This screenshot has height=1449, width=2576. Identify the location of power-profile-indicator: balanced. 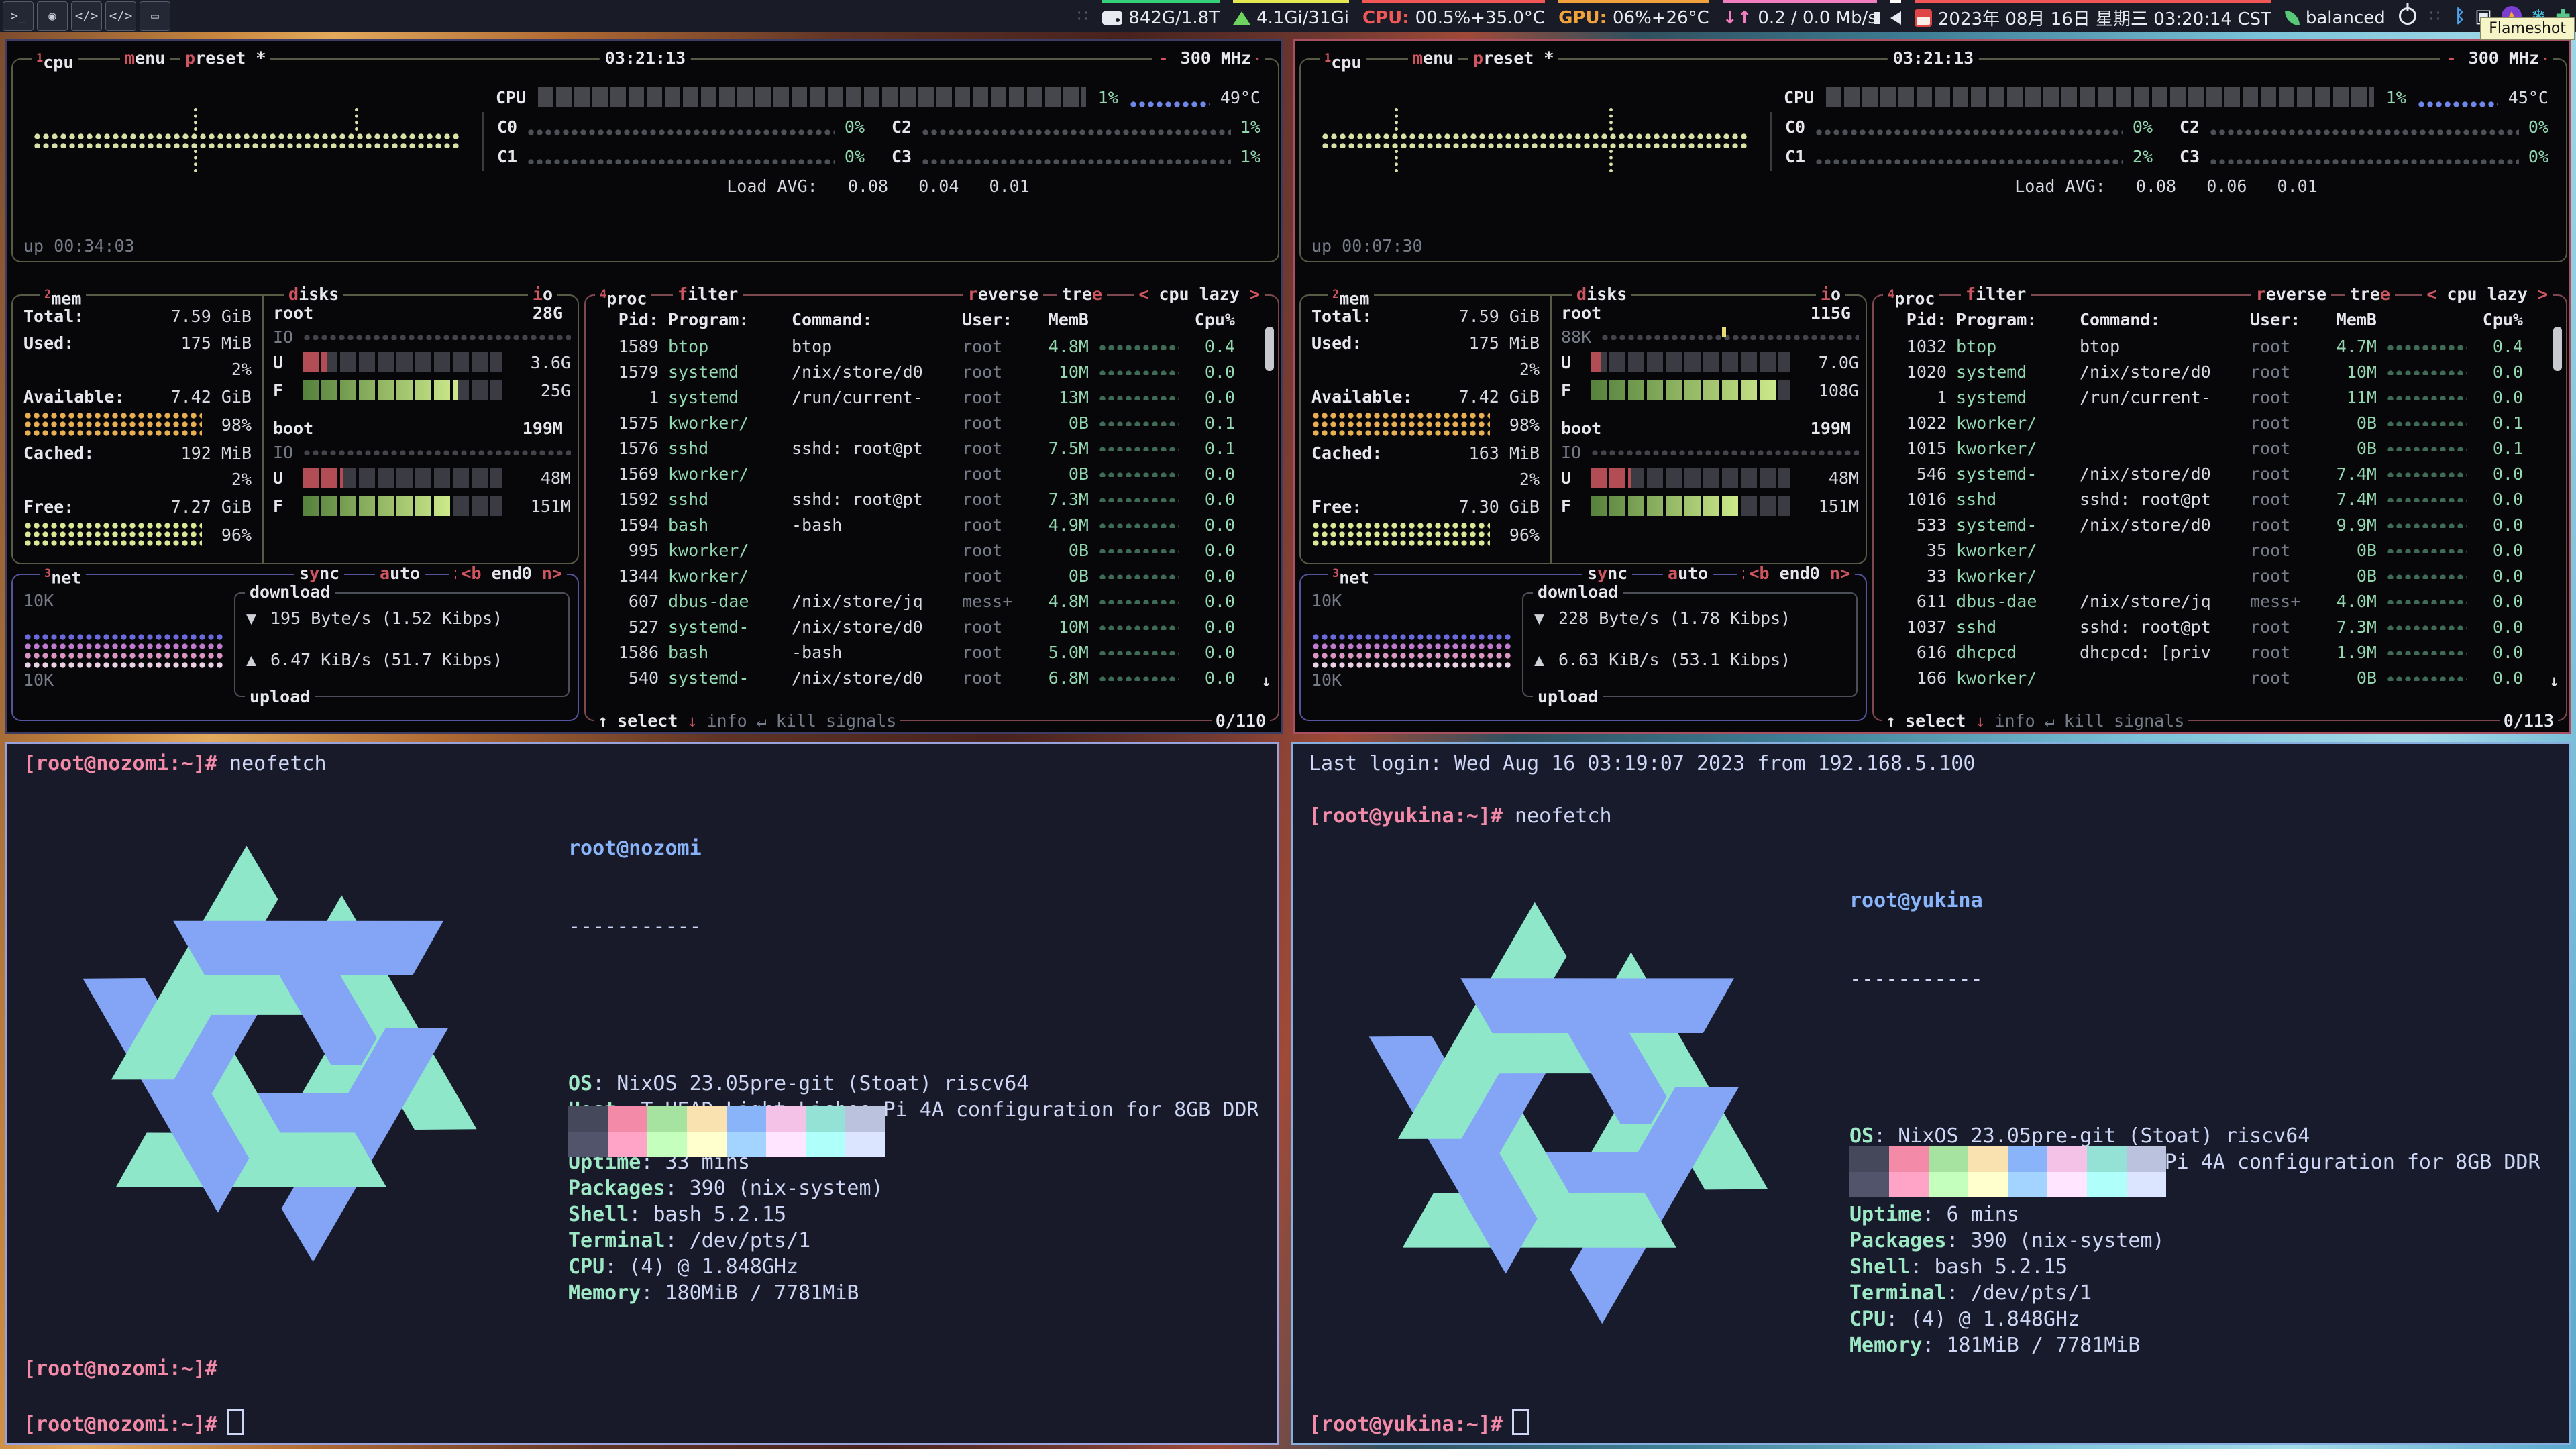
(2334, 16).